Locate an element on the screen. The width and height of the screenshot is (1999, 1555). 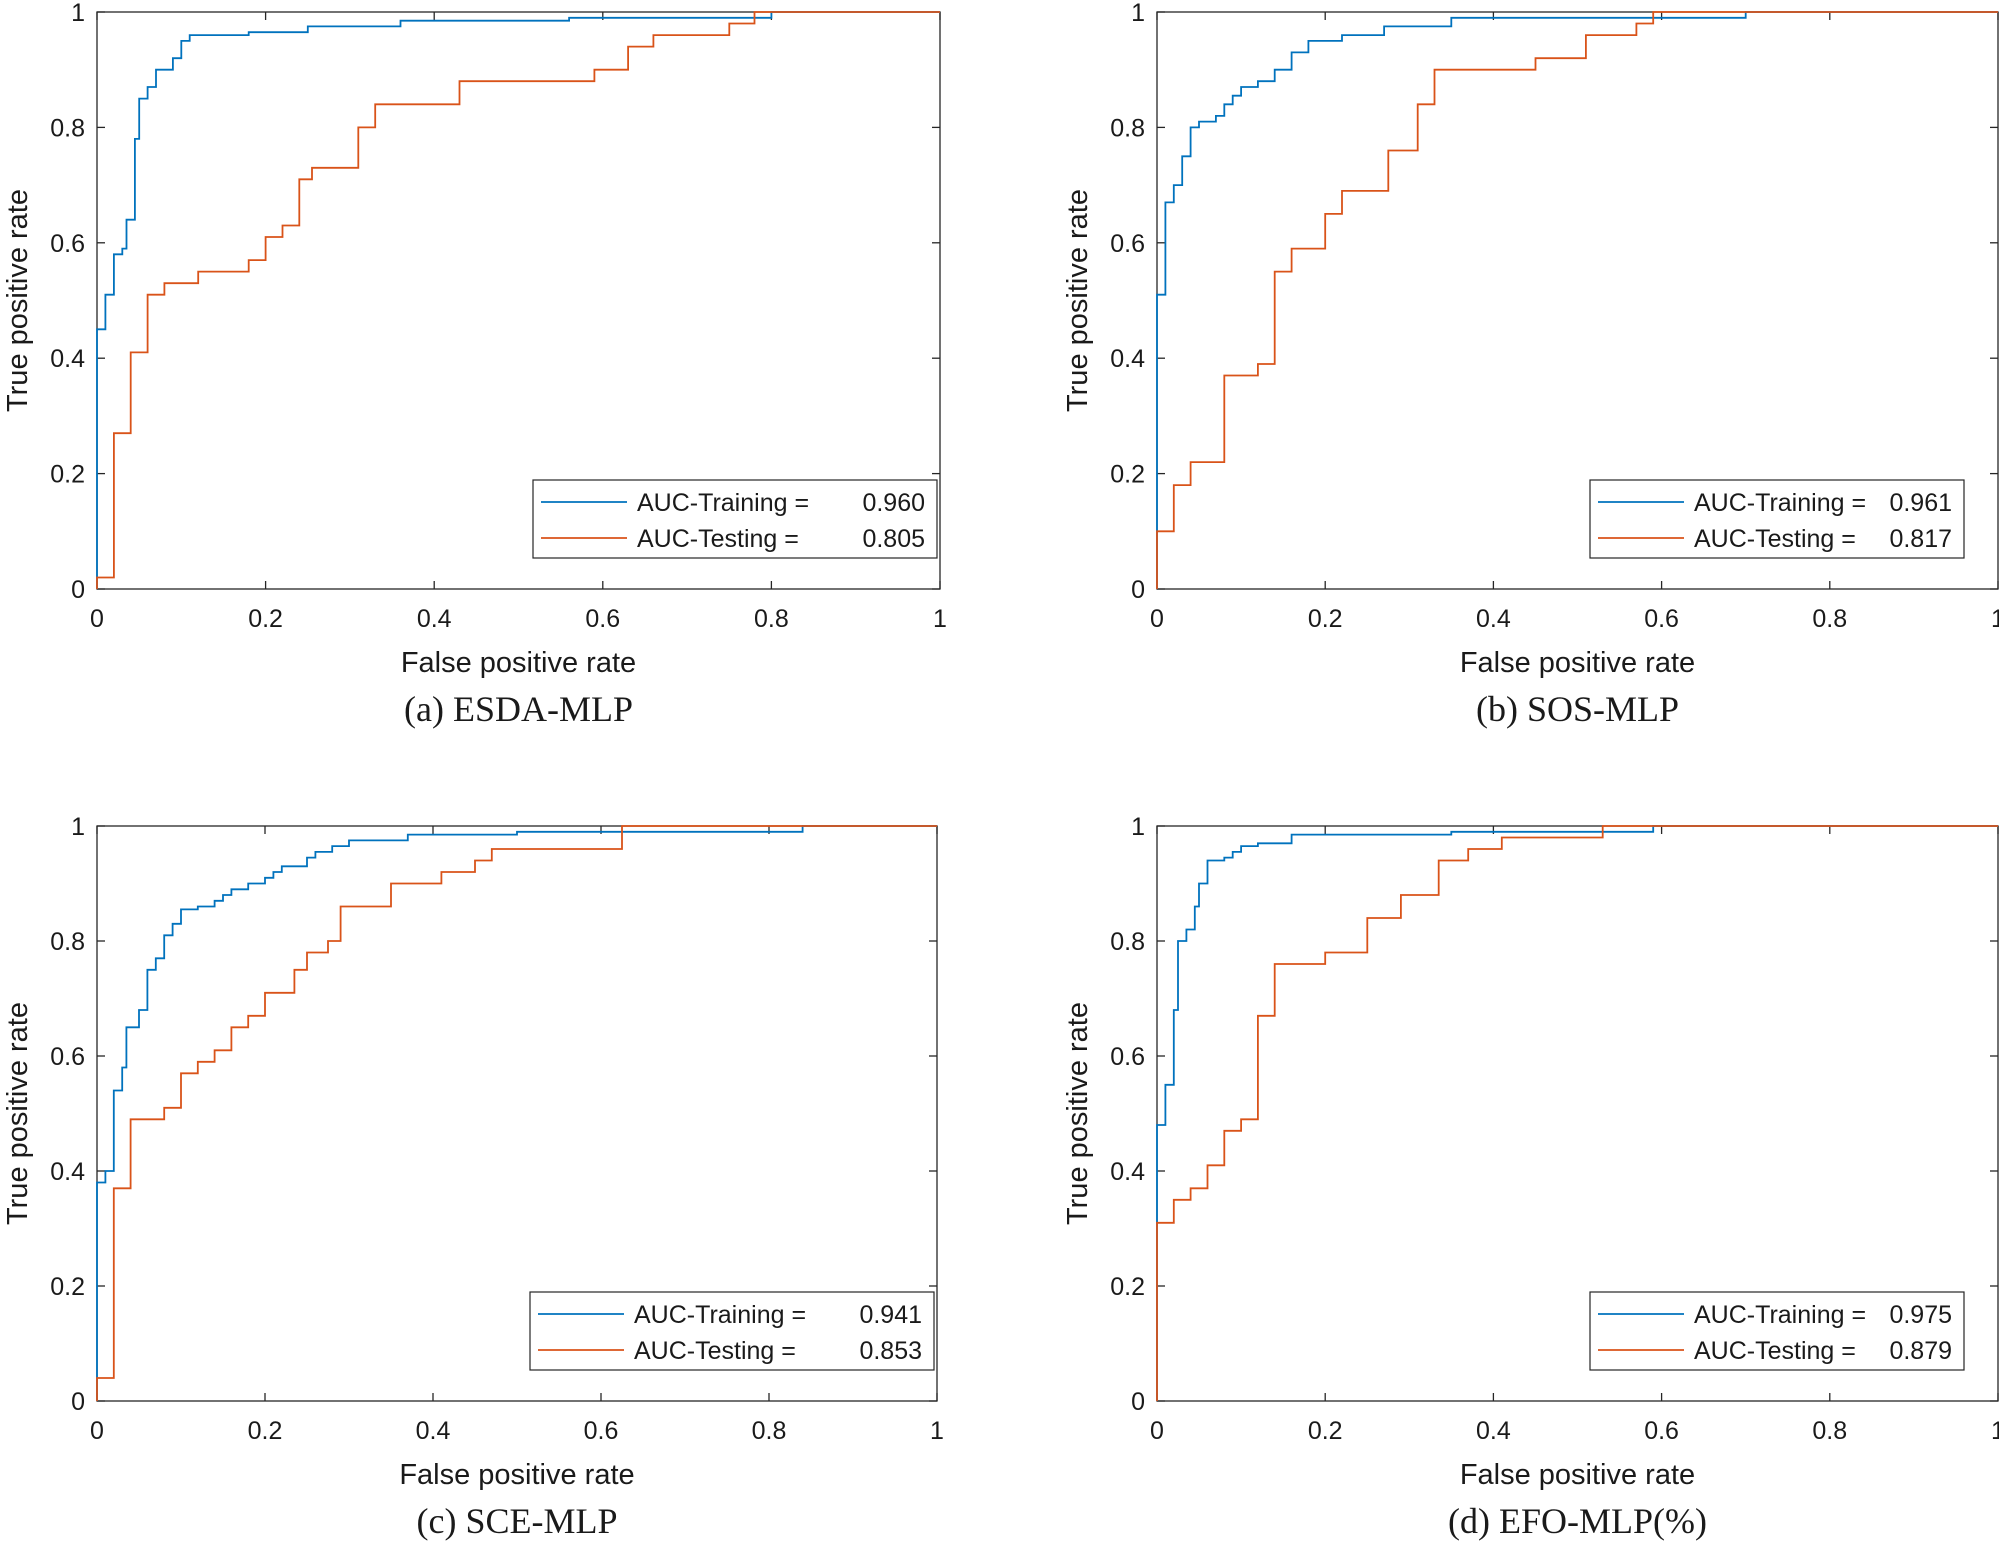
legend-auc-value: 0.853 is located at coordinates (890, 1351).